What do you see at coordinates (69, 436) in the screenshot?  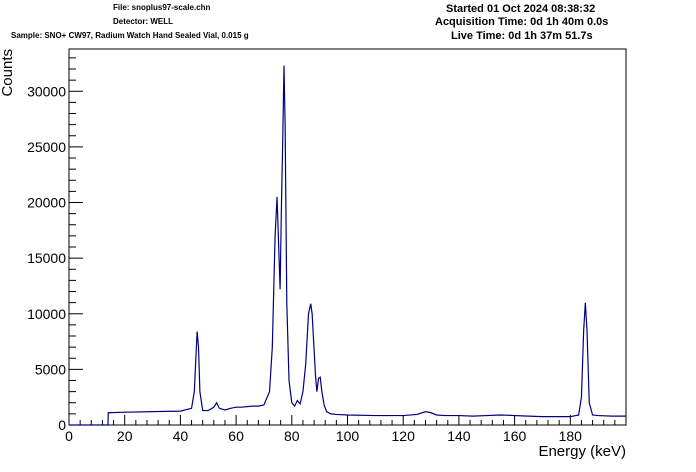 I see `x-tick-label: 0` at bounding box center [69, 436].